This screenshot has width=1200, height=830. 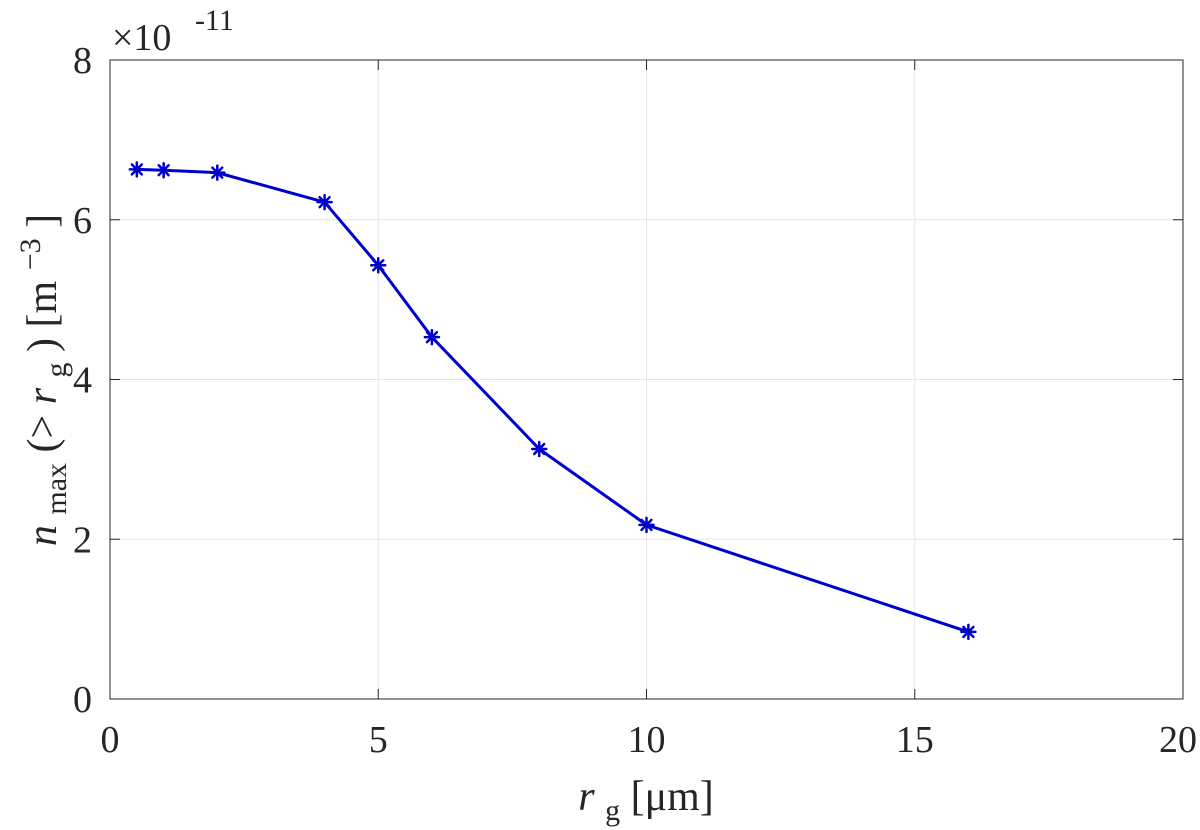 I want to click on x-tick-label: 15, so click(x=915, y=740).